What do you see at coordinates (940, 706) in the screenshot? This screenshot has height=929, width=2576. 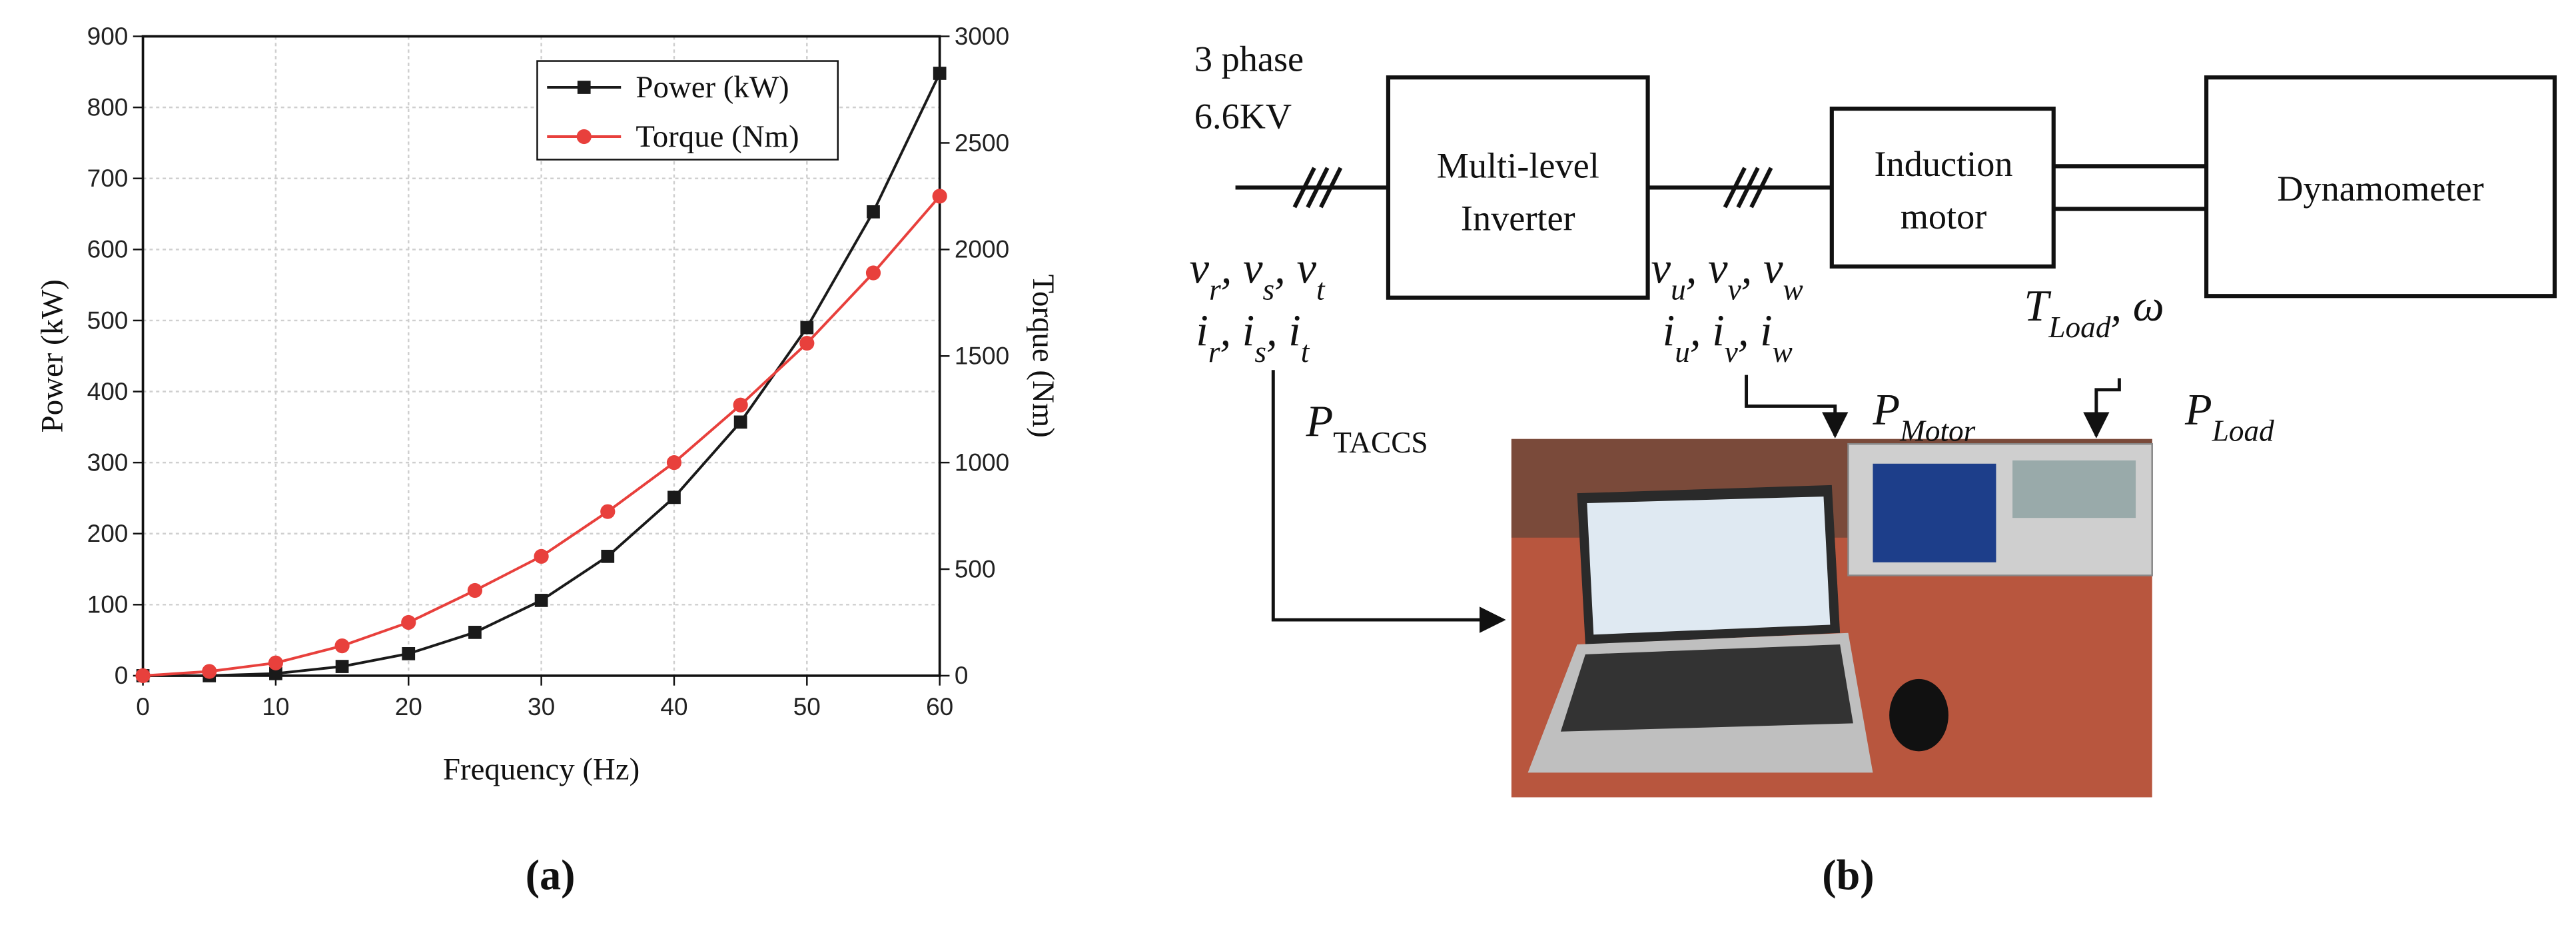 I see `x-tick-label: 60` at bounding box center [940, 706].